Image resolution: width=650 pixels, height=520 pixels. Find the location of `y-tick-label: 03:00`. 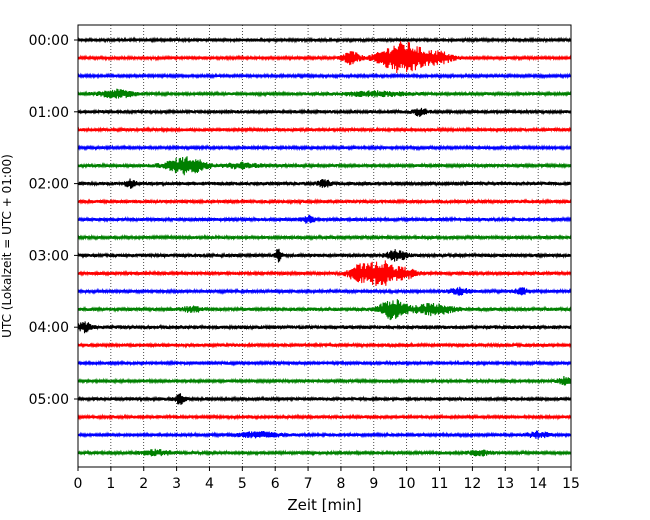

y-tick-label: 03:00 is located at coordinates (49, 256).